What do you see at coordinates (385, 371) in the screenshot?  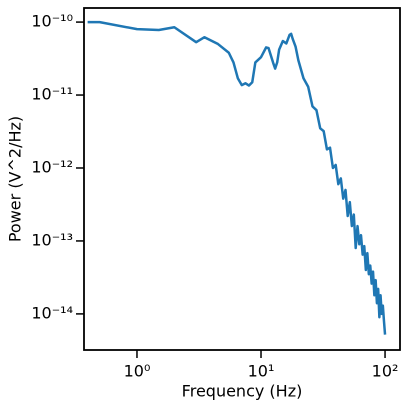 I see `x-tick-label: 10²` at bounding box center [385, 371].